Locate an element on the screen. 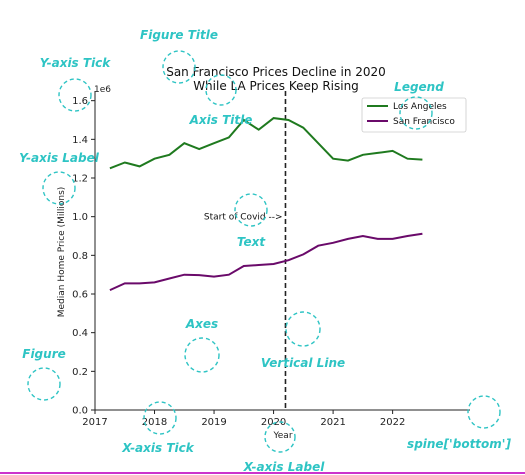  x-tick-label: 2020 is located at coordinates (273, 422).